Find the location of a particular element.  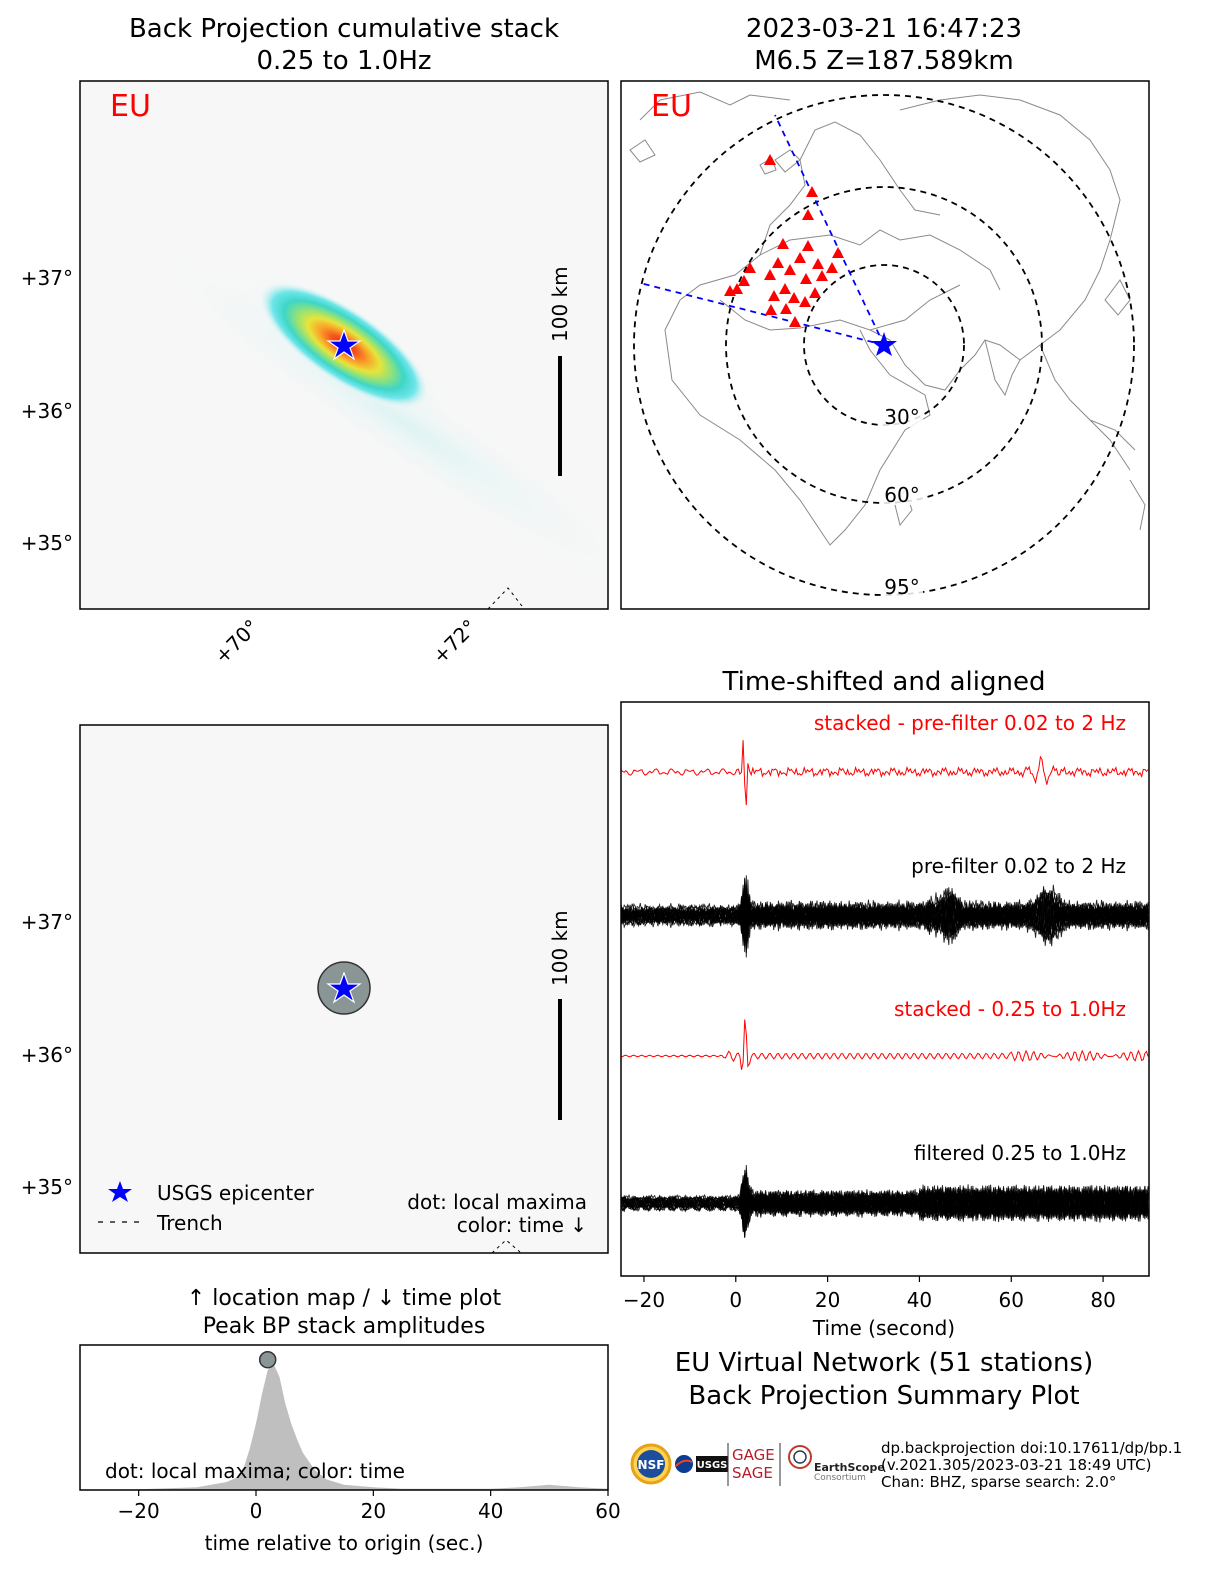

nasa-logo is located at coordinates (684, 1464).